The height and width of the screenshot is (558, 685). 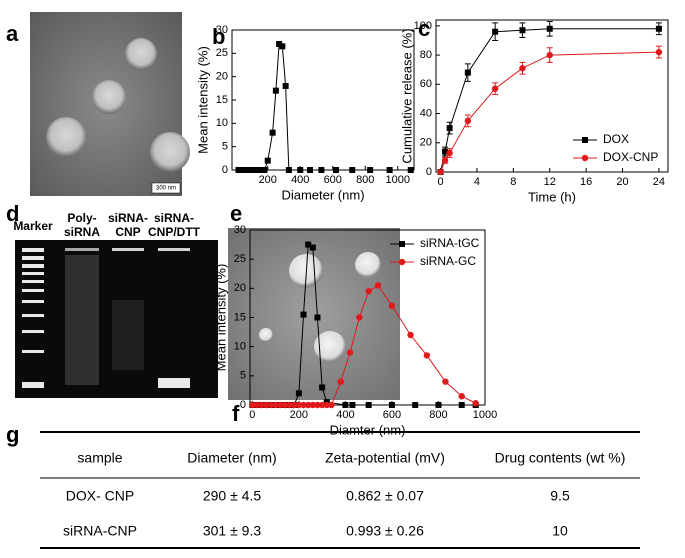 I want to click on gel-image, so click(x=116, y=319).